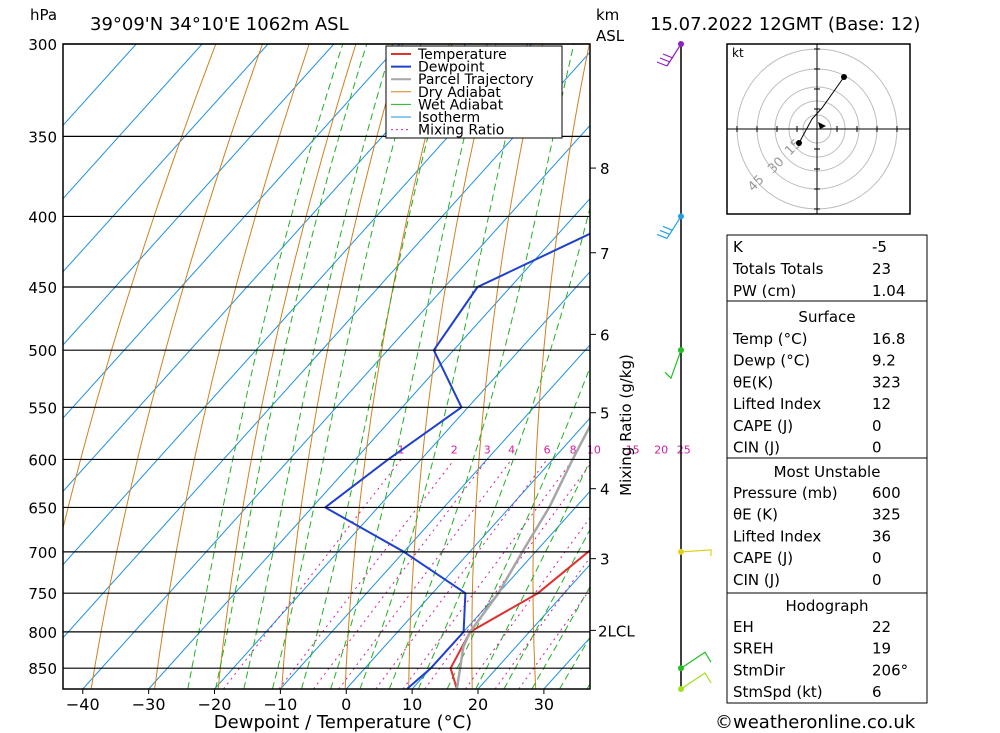  I want to click on temperature-tick-label: 0, so click(346, 704).